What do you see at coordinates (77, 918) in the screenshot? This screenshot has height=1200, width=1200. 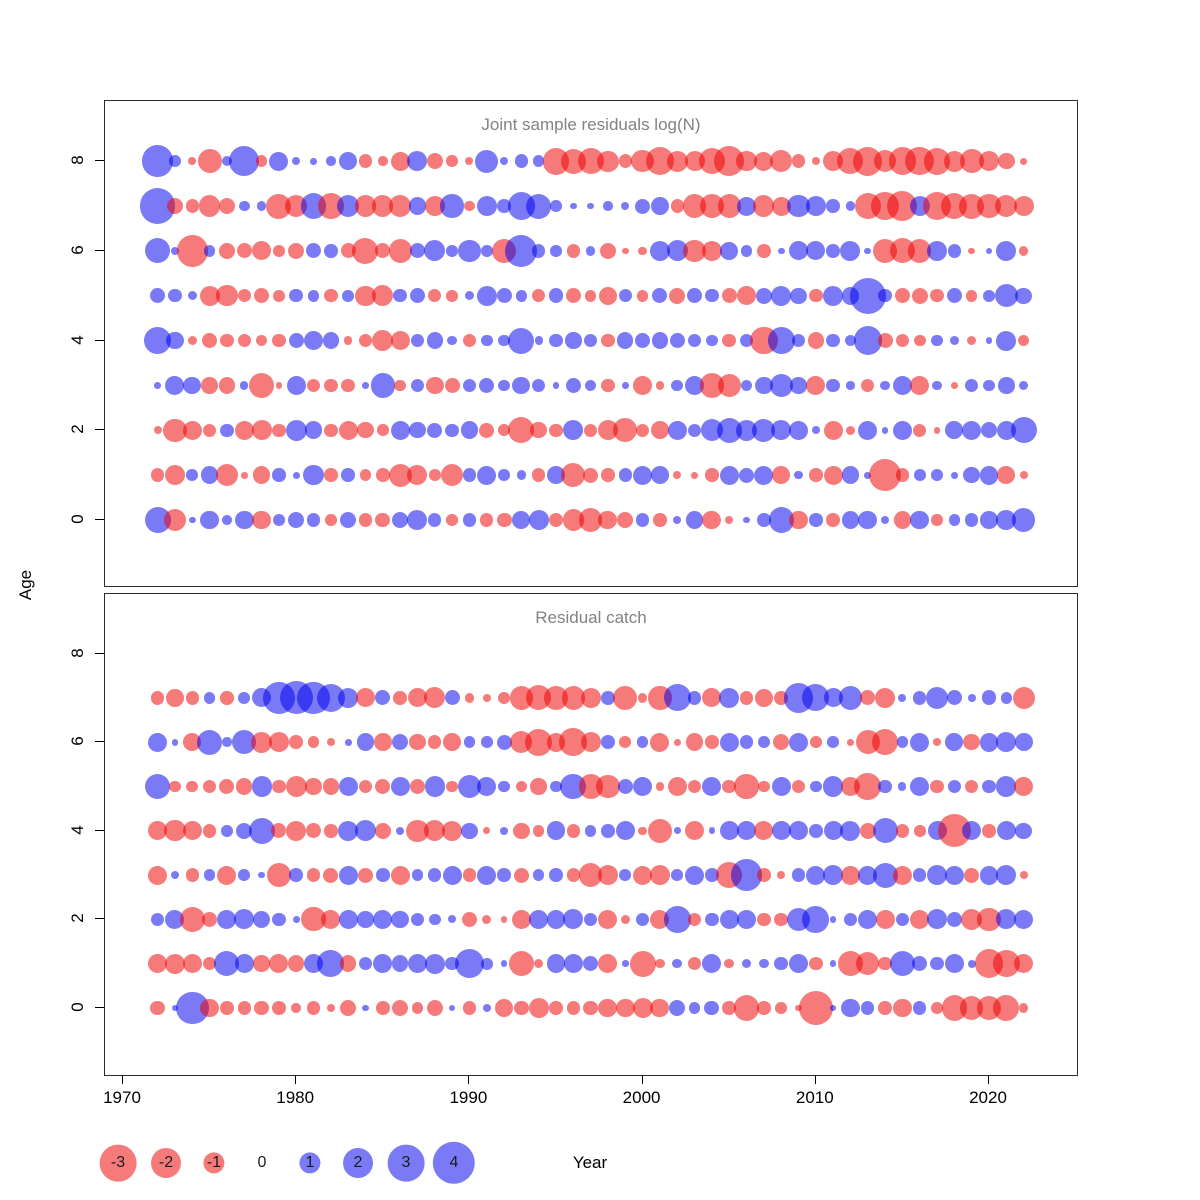 I see `y-tick-label: 2` at bounding box center [77, 918].